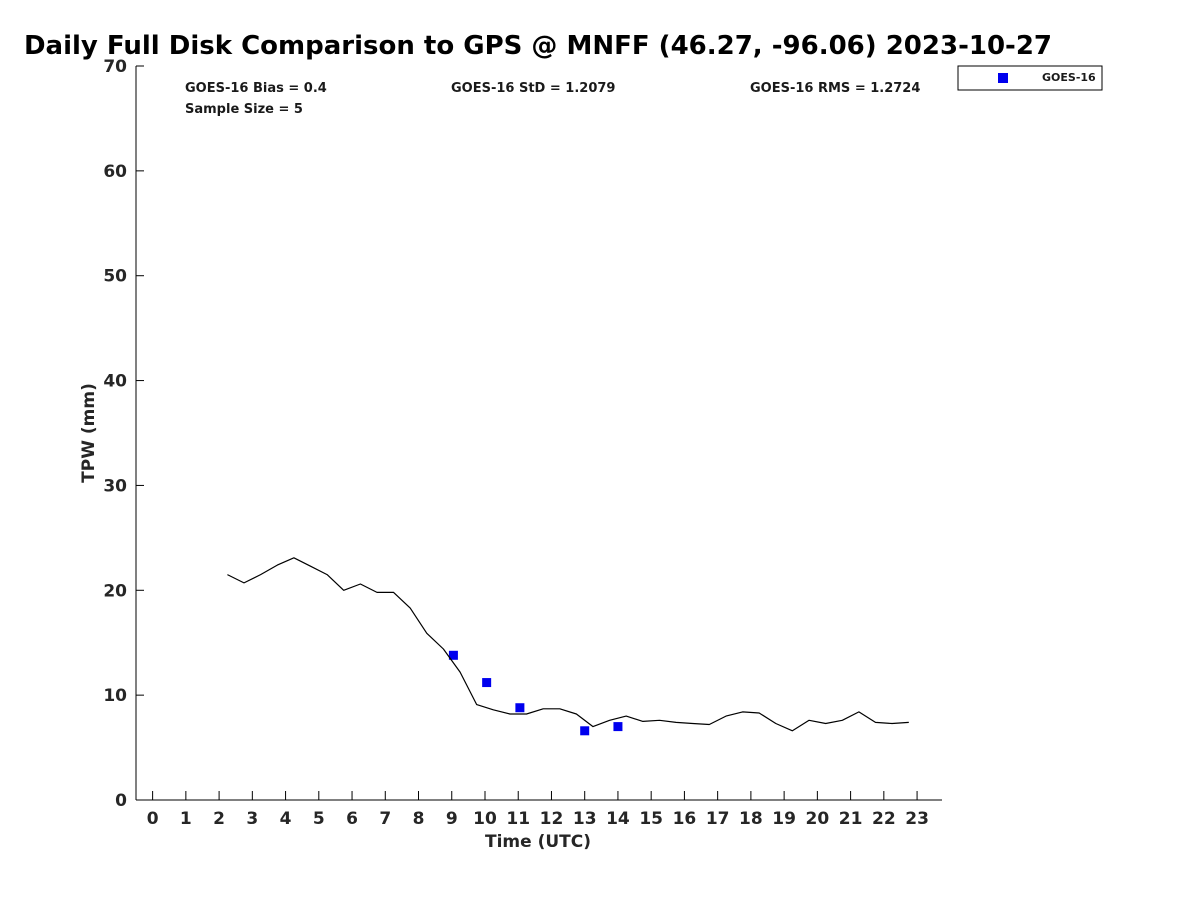  Describe the element at coordinates (538, 842) in the screenshot. I see `x-axis-label: Time (UTC)` at that location.